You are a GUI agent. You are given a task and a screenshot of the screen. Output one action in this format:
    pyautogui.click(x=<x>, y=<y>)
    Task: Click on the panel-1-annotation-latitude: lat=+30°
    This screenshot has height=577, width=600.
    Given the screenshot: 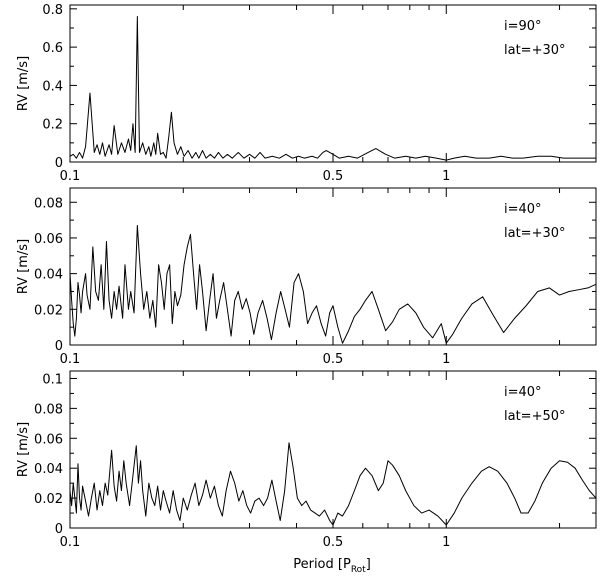 What is the action you would take?
    pyautogui.click(x=535, y=50)
    